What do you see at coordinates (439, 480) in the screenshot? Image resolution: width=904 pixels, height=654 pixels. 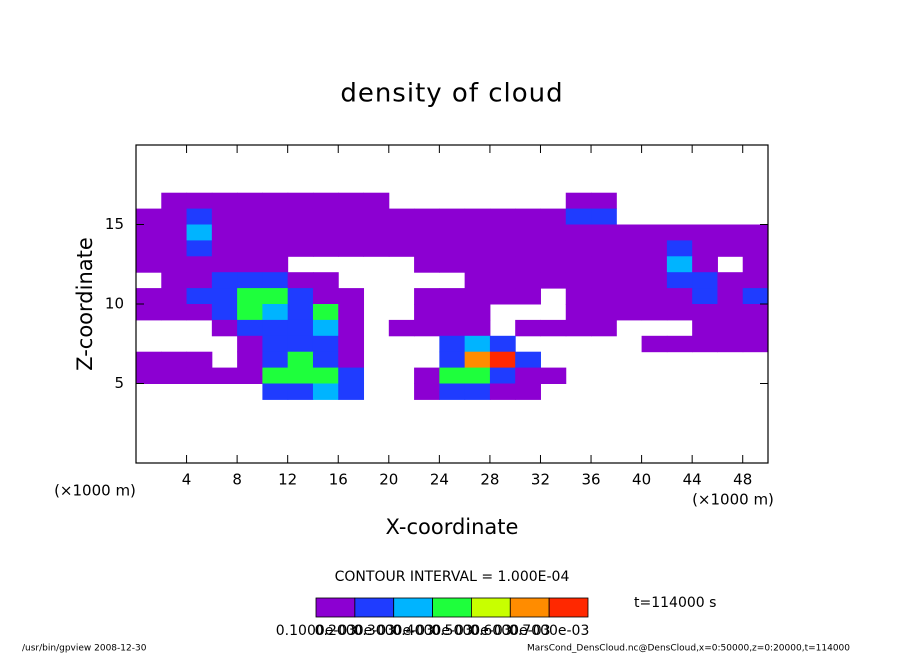 I see `x-tick-label: 24` at bounding box center [439, 480].